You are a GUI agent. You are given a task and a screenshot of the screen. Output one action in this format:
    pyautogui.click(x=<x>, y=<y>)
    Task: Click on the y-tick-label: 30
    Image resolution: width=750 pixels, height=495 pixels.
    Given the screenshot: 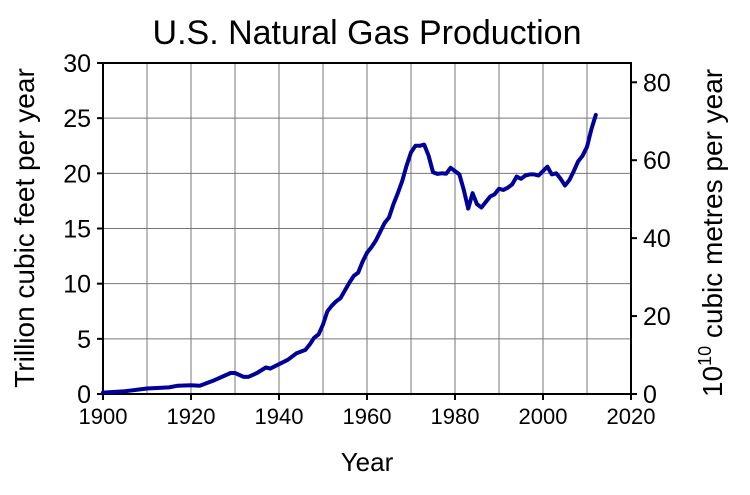 What is the action you would take?
    pyautogui.click(x=77, y=64)
    